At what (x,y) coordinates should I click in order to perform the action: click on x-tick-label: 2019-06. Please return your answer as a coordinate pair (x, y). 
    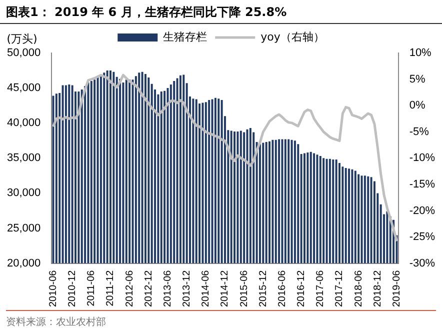
    Looking at the image, I should click on (396, 289).